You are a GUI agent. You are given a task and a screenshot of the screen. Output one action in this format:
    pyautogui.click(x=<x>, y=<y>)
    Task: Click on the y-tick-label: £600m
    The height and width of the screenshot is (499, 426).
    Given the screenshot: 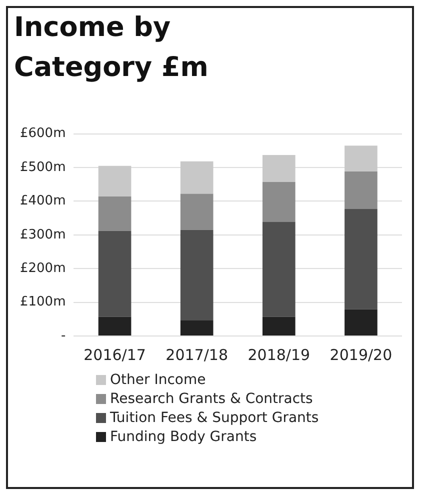 What is the action you would take?
    pyautogui.click(x=43, y=134)
    